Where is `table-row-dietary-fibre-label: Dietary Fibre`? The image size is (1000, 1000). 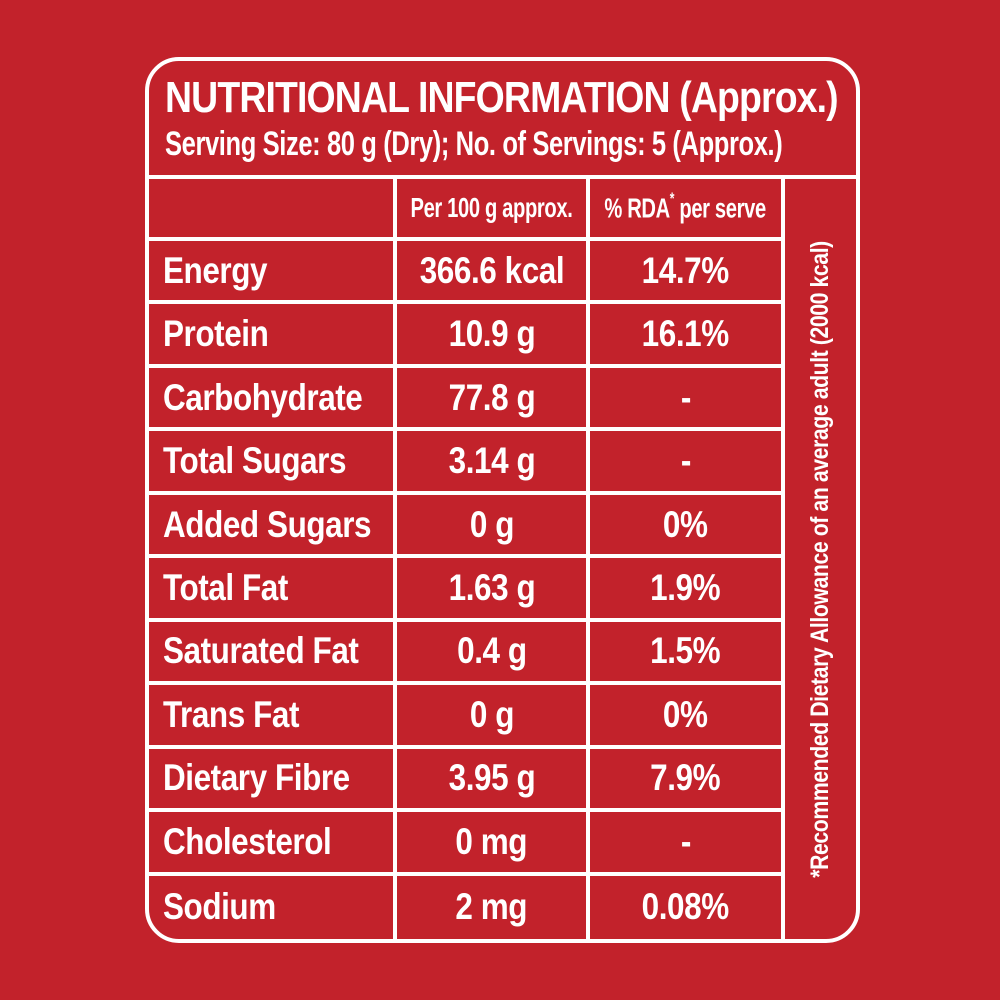
table-row-dietary-fibre-label: Dietary Fibre is located at coordinates (273, 780).